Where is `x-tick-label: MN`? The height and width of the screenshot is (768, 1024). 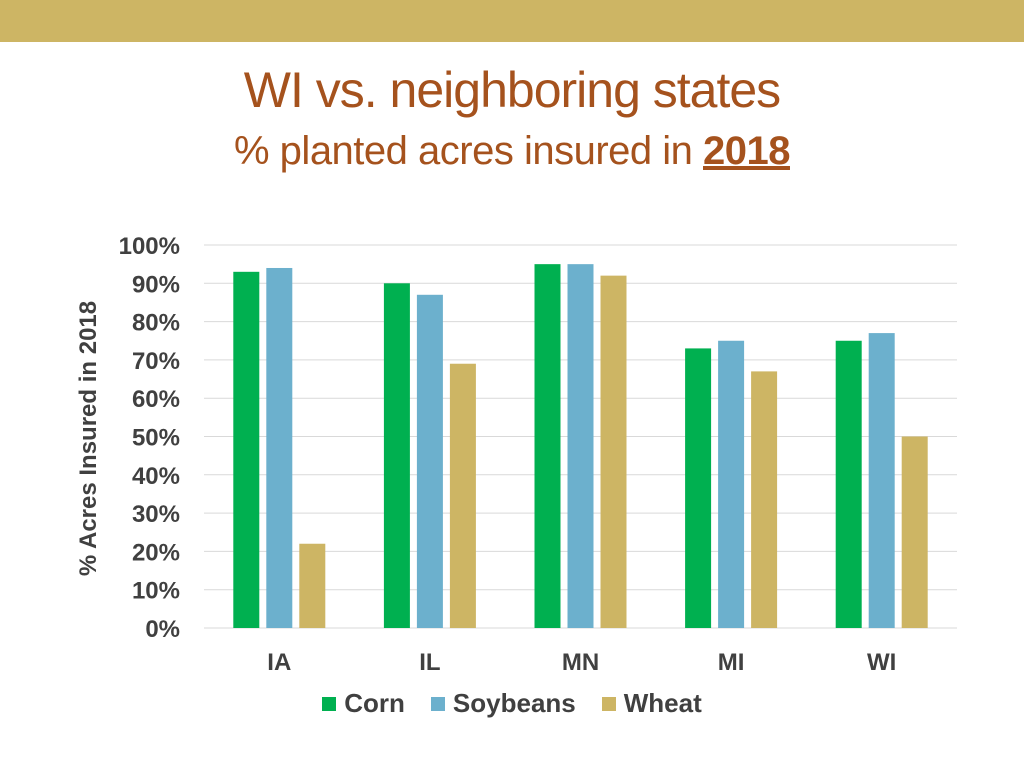 x-tick-label: MN is located at coordinates (580, 662).